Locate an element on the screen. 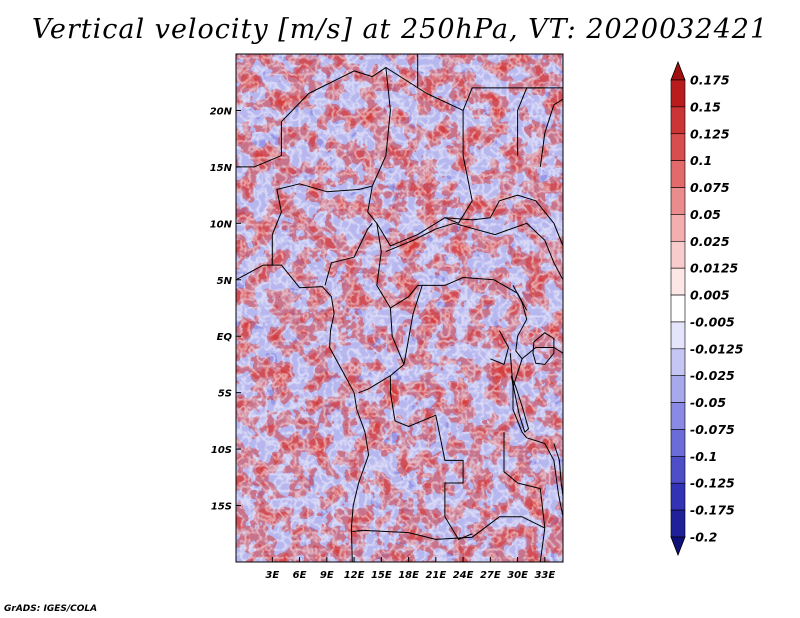  x-tick-label: 15E is located at coordinates (381, 575).